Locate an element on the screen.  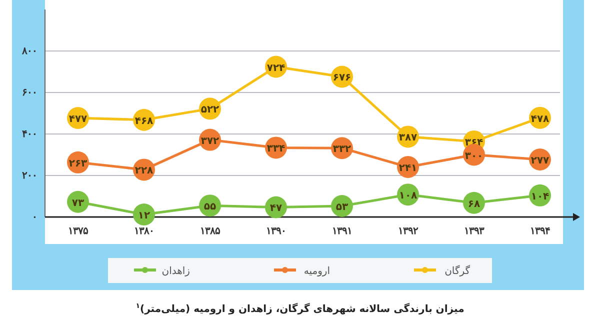
x-tick-label: ۱۳۸۵ is located at coordinates (210, 232).